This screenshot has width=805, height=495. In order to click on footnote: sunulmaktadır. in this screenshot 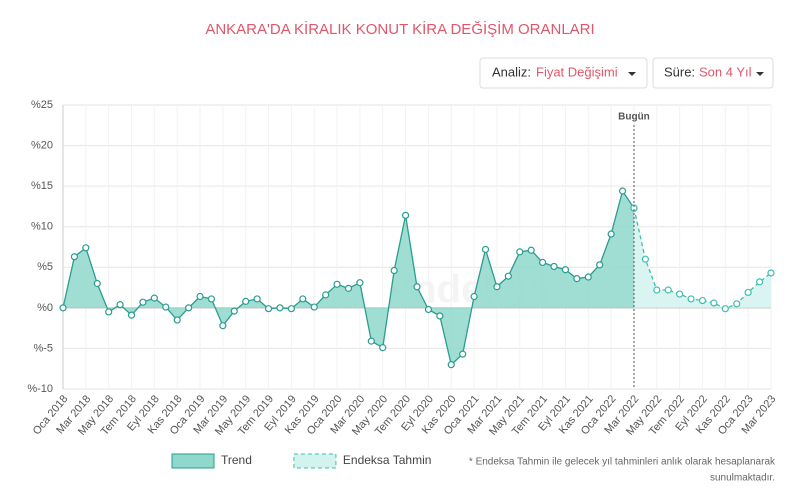, I will do `click(742, 478)`.